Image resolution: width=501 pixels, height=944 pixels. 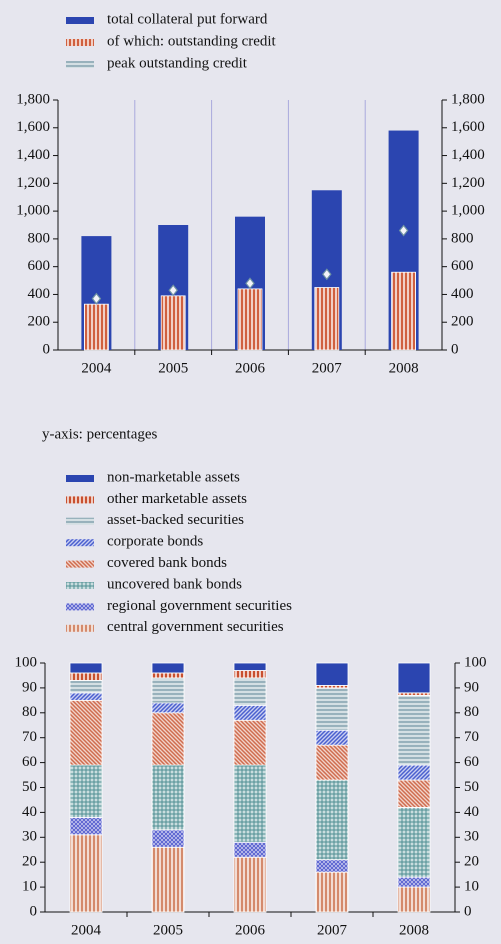 What do you see at coordinates (250, 368) in the screenshot?
I see `x-tick-label: 2006` at bounding box center [250, 368].